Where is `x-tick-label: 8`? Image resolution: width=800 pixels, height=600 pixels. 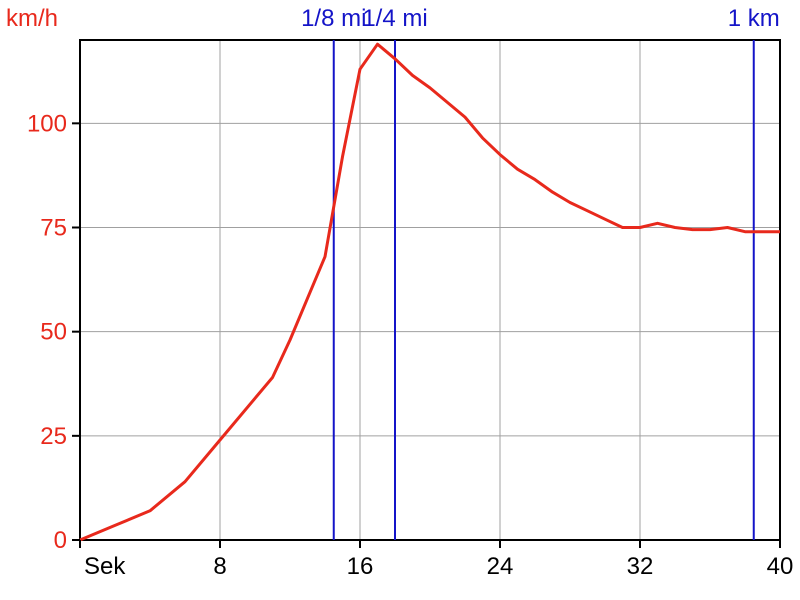 x-tick-label: 8 is located at coordinates (219, 566).